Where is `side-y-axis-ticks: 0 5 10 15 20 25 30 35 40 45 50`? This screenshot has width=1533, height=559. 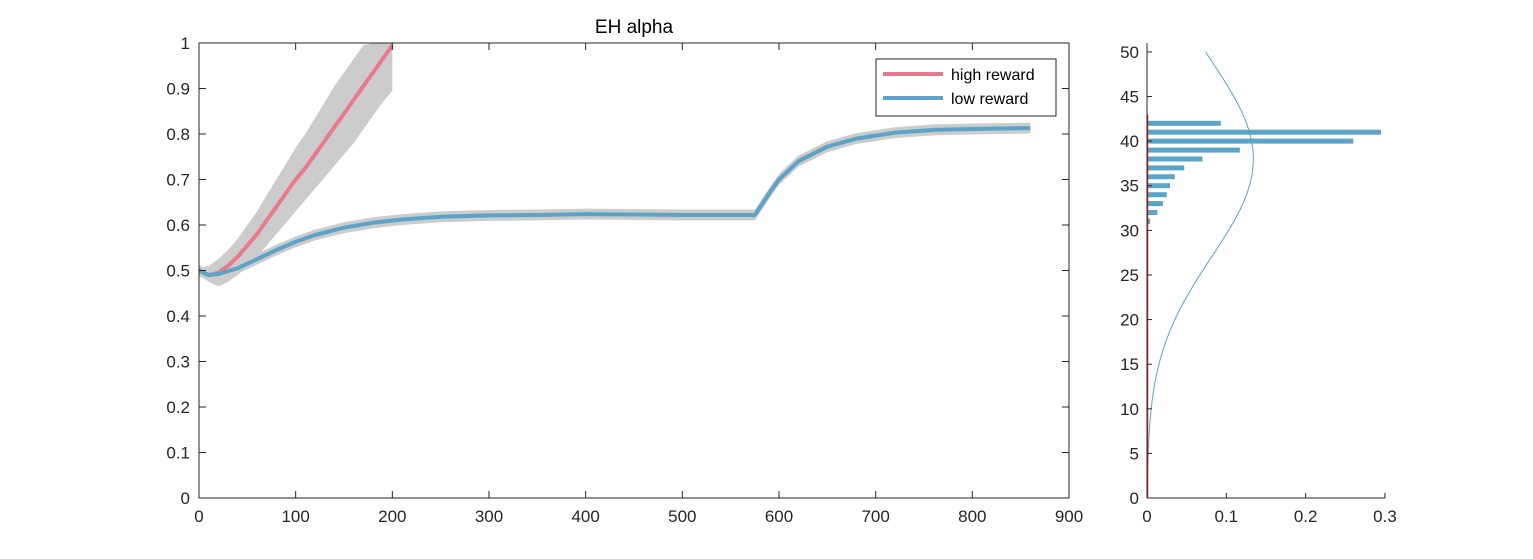
side-y-axis-ticks: 0 5 10 15 20 25 30 35 40 45 50 is located at coordinates (1136, 275).